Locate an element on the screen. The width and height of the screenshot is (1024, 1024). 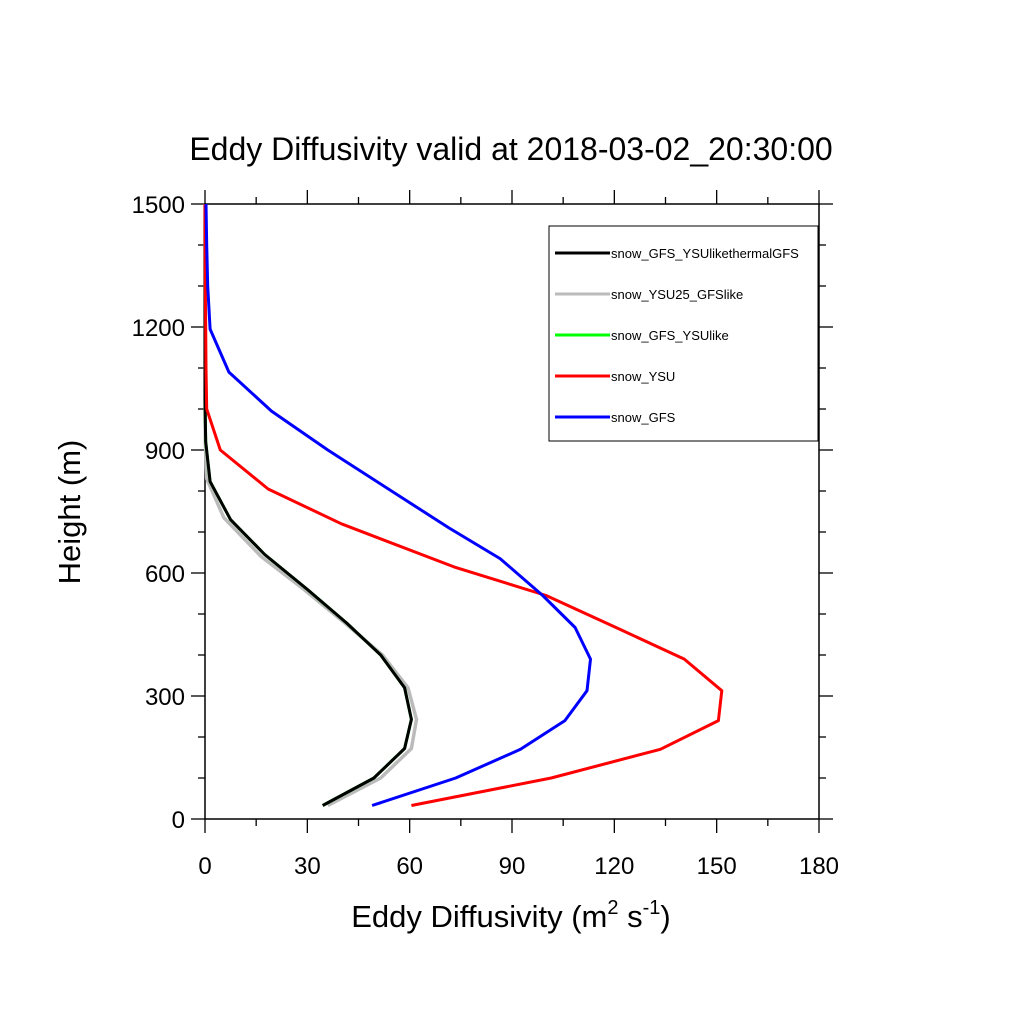
y-tick-label: 300 is located at coordinates (165, 697).